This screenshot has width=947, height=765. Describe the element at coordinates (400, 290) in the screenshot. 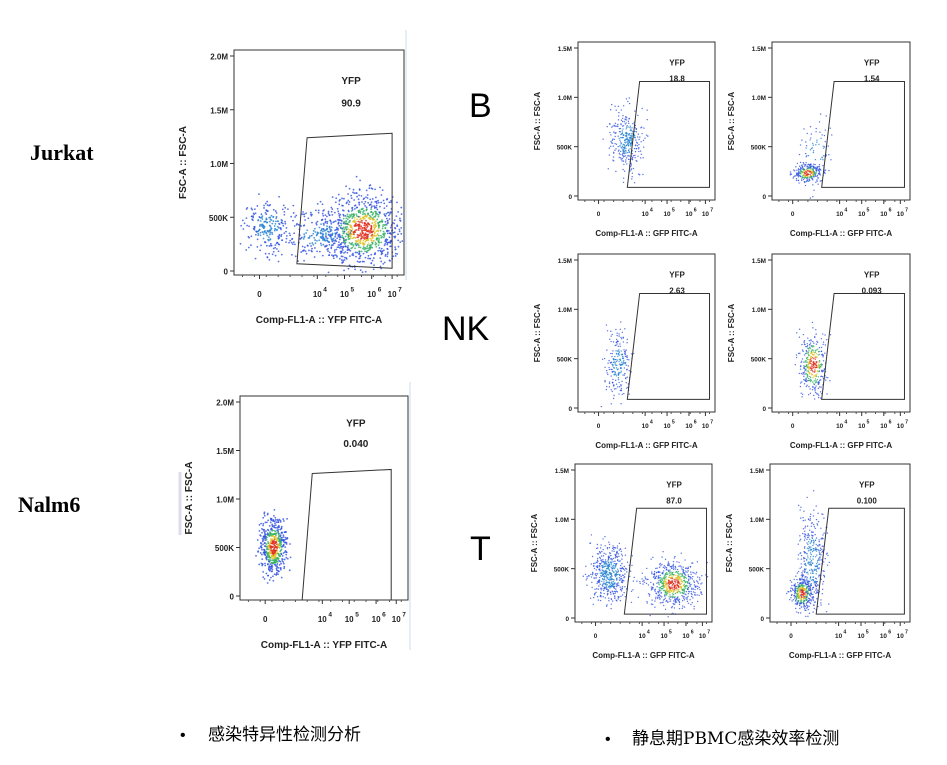

I see `x-tick-exp: 7` at that location.